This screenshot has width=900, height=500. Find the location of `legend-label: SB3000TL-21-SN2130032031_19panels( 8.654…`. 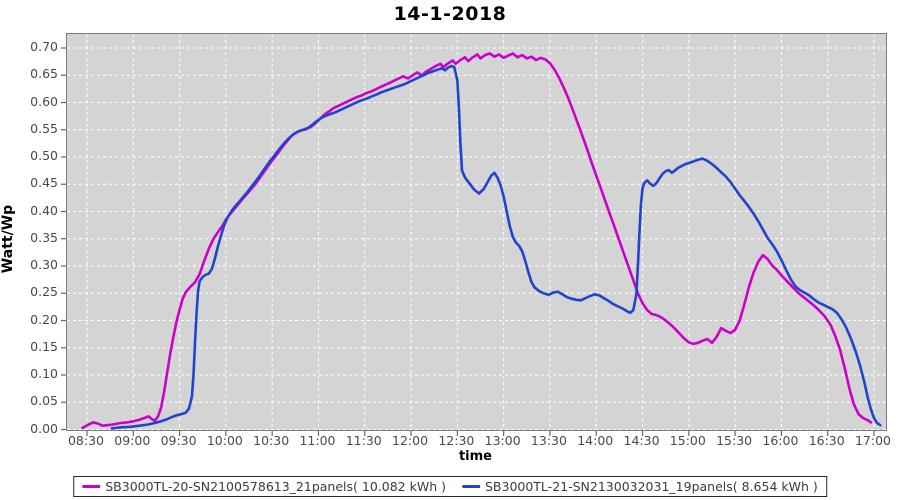

legend-label: SB3000TL-21-SN2130032031_19panels( 8.654… is located at coordinates (651, 486).